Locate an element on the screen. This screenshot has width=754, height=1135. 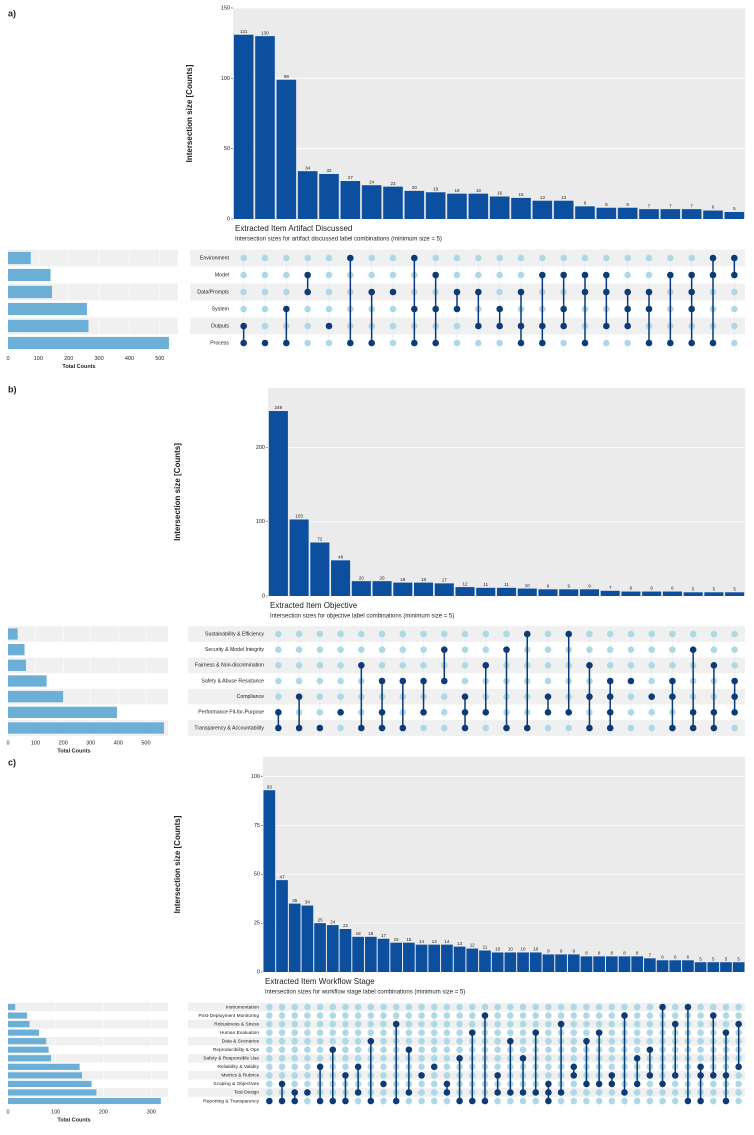
panel-label: c) is located at coordinates (12, 762).